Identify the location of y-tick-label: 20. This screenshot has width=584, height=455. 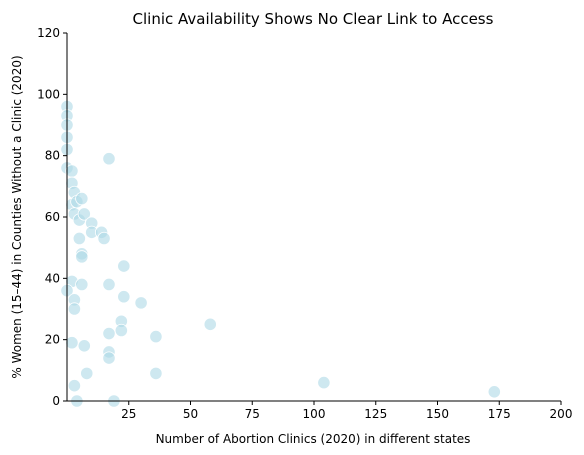
(52, 340).